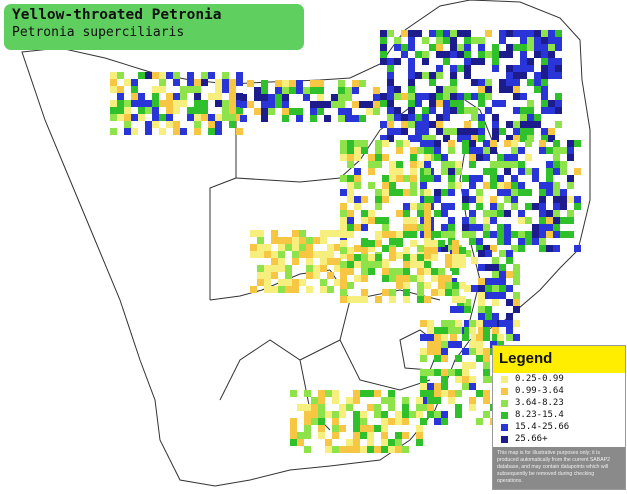 Image resolution: width=627 pixels, height=494 pixels. What do you see at coordinates (504, 415) in the screenshot?
I see `legend-swatch` at bounding box center [504, 415].